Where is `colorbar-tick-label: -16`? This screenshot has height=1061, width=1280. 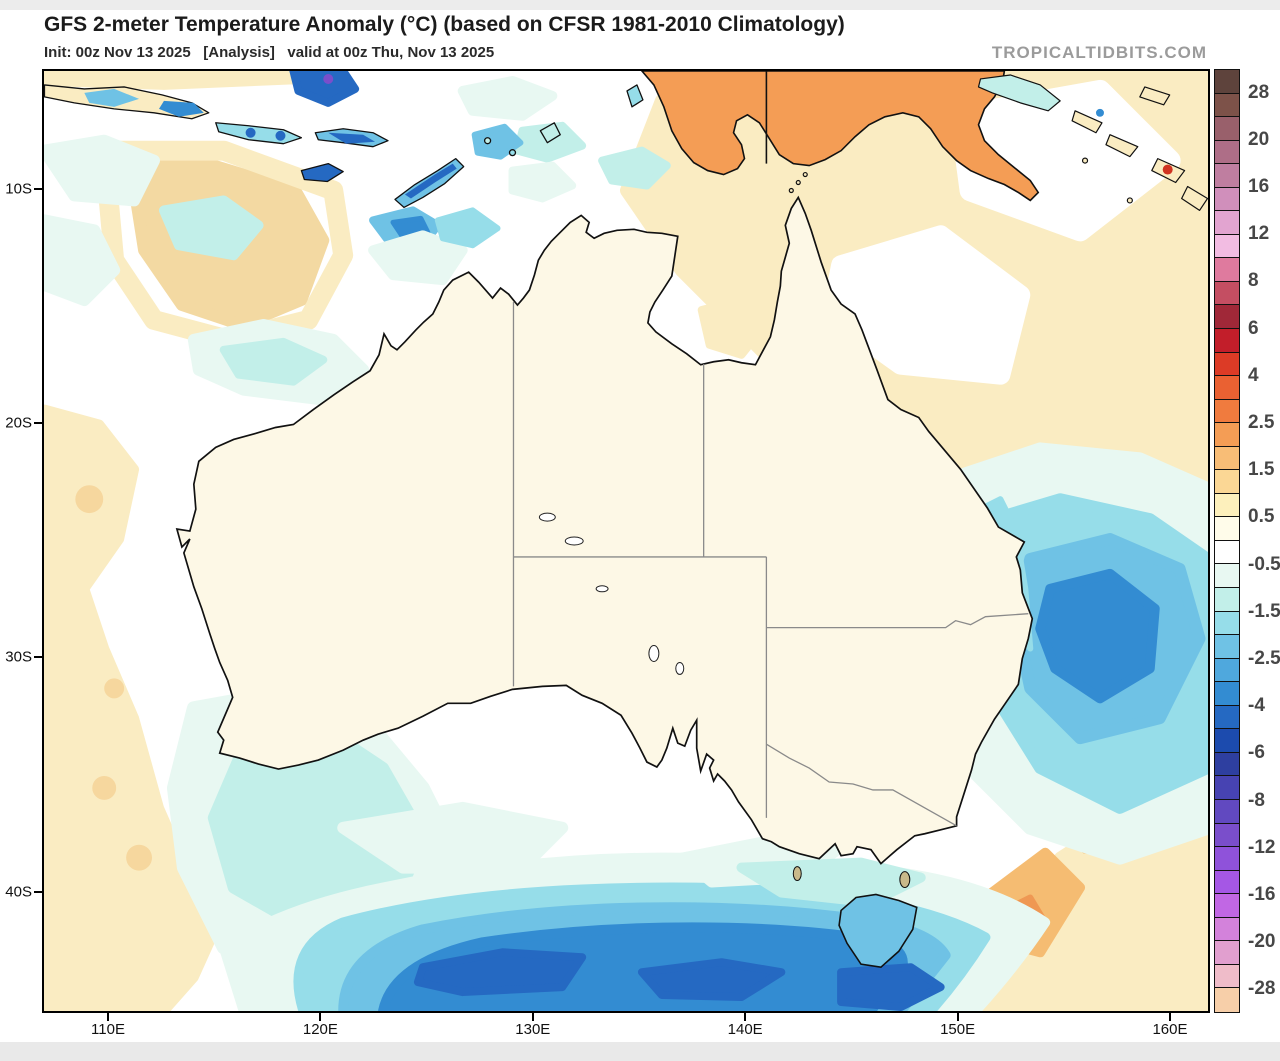 colorbar-tick-label: -16 is located at coordinates (1262, 894).